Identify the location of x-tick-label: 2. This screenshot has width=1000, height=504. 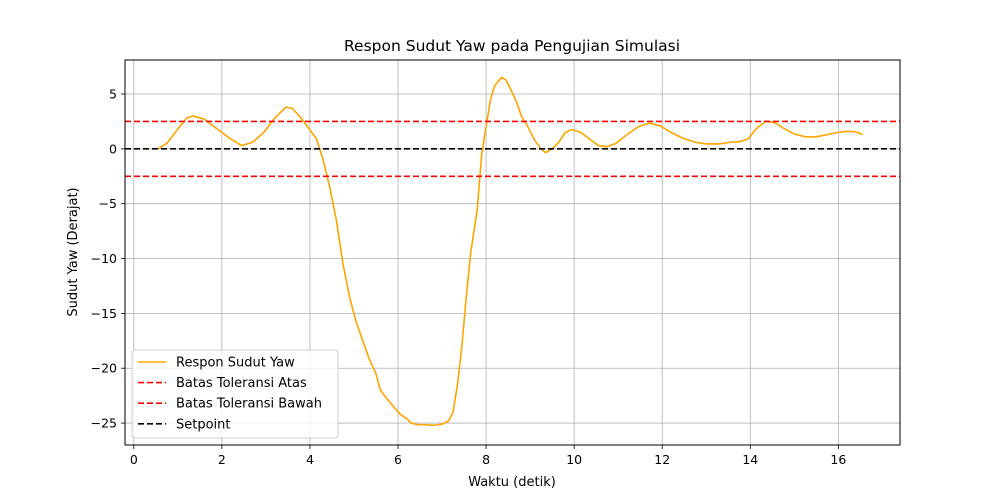
(222, 459).